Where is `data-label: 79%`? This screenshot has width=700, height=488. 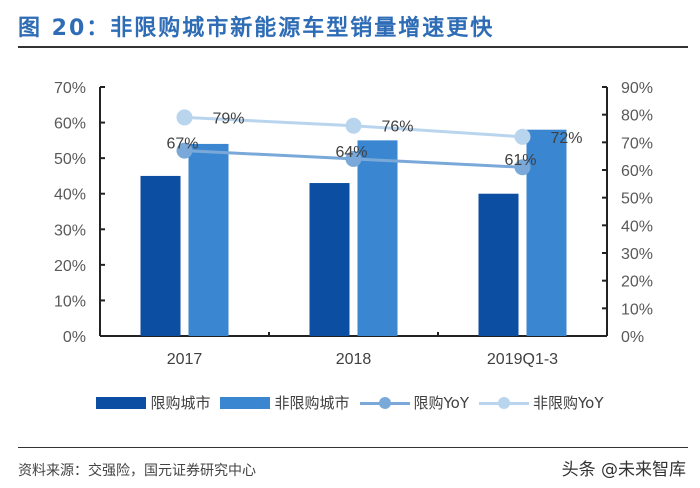
data-label: 79% is located at coordinates (228, 118).